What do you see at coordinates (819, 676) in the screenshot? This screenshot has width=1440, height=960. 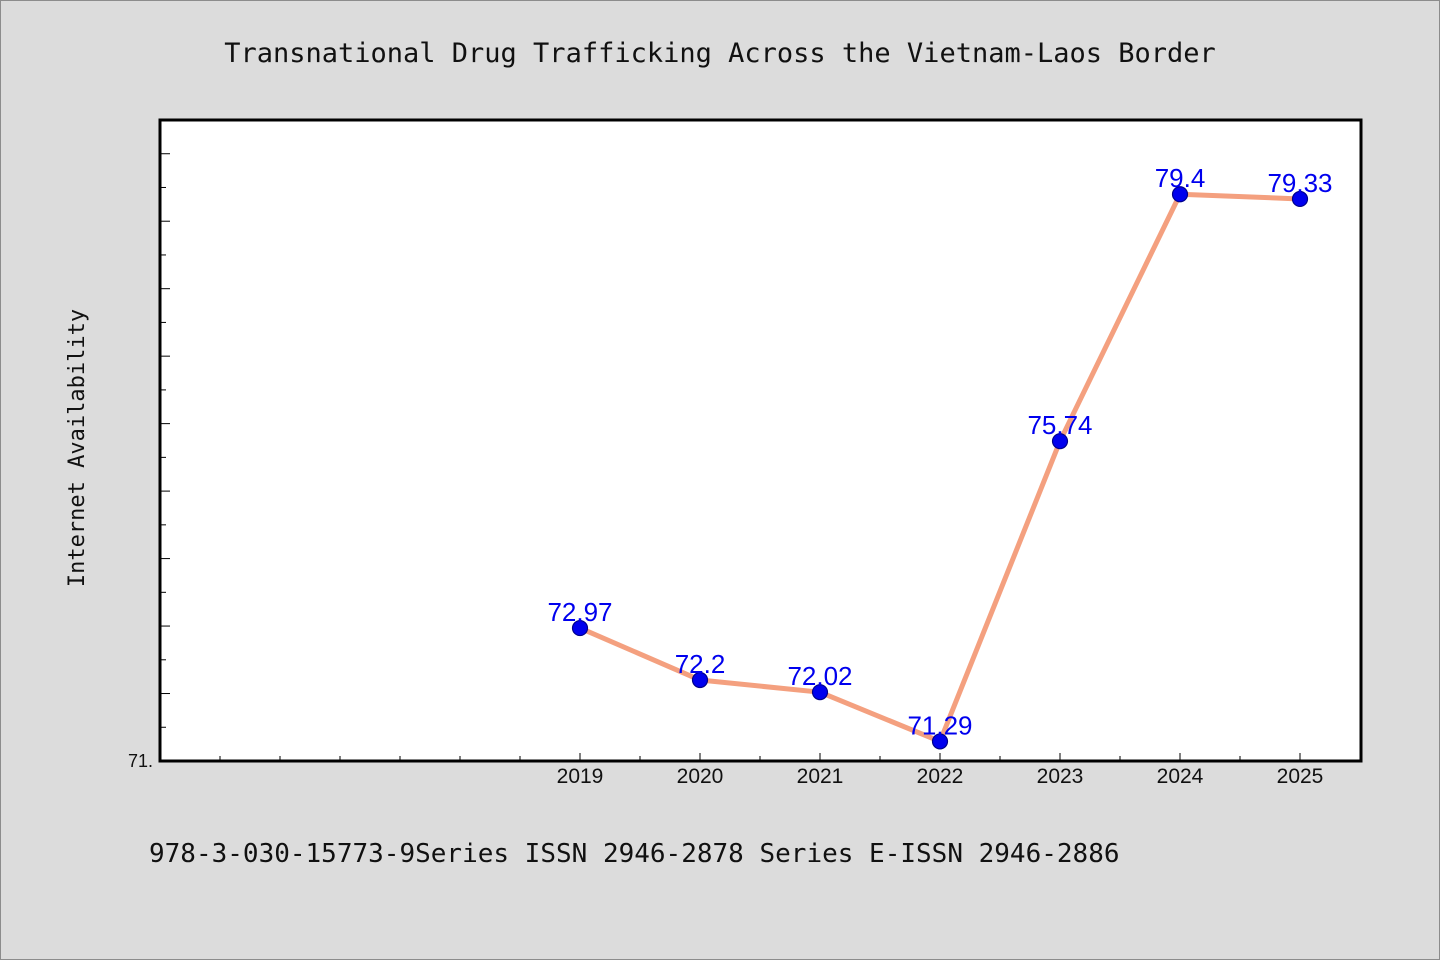 I see `data-label: 72.02` at bounding box center [819, 676].